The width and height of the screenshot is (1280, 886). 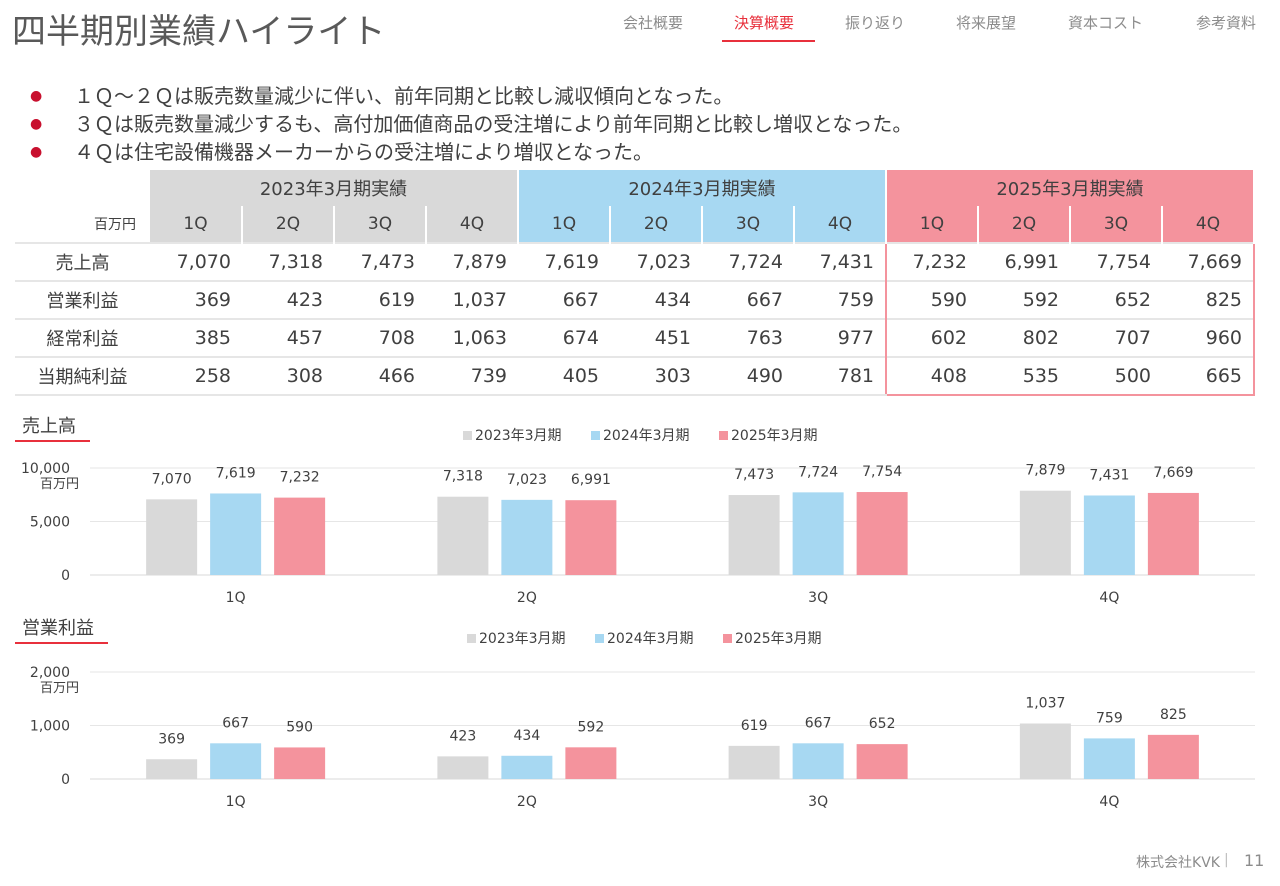 I want to click on year-header-2024: 2024年3月期実績, so click(x=702, y=188).